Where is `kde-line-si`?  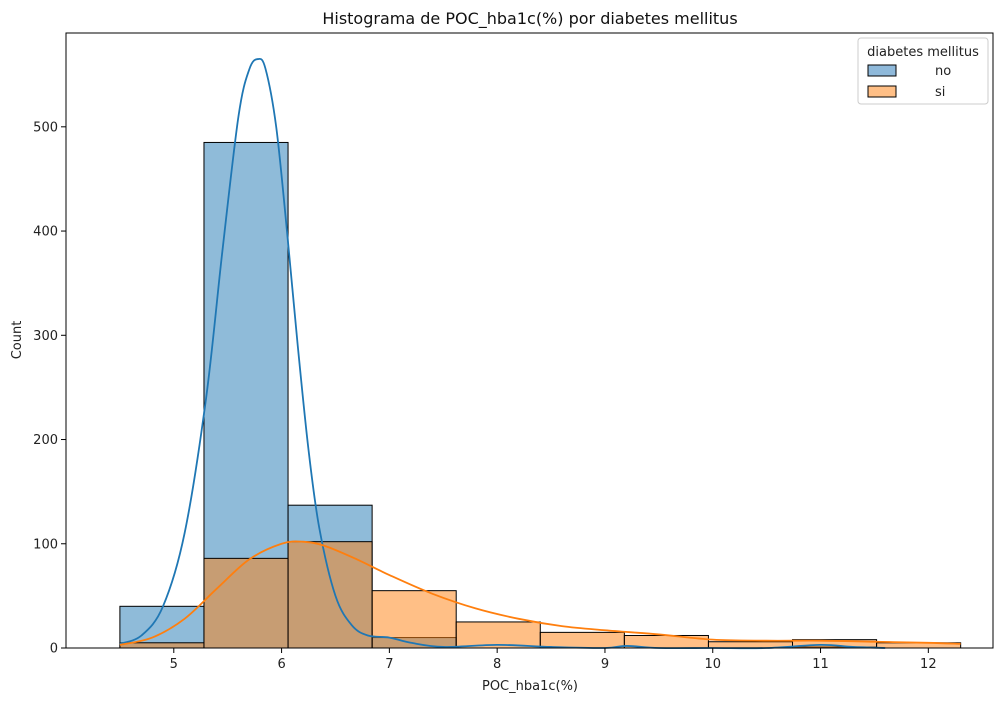
kde-line-si is located at coordinates (540, 593).